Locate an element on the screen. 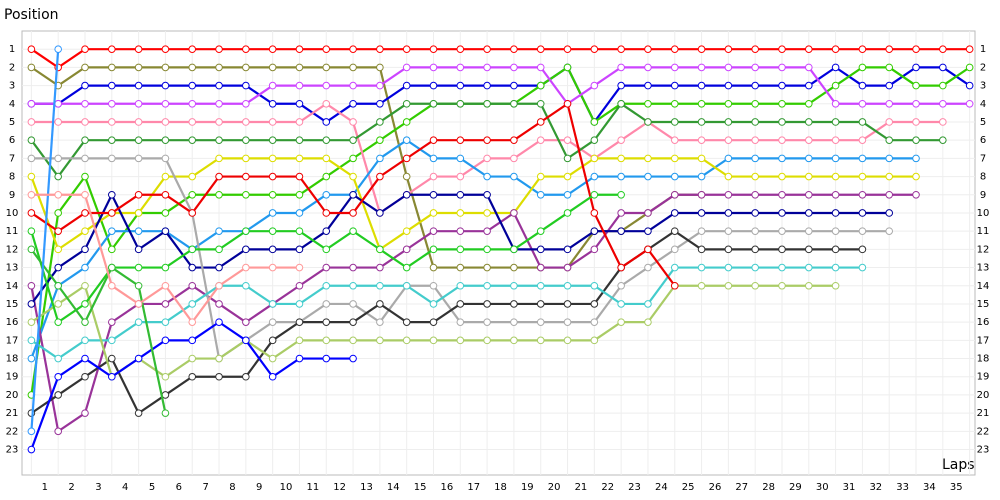  y-tick-label: 2 is located at coordinates (12, 67).